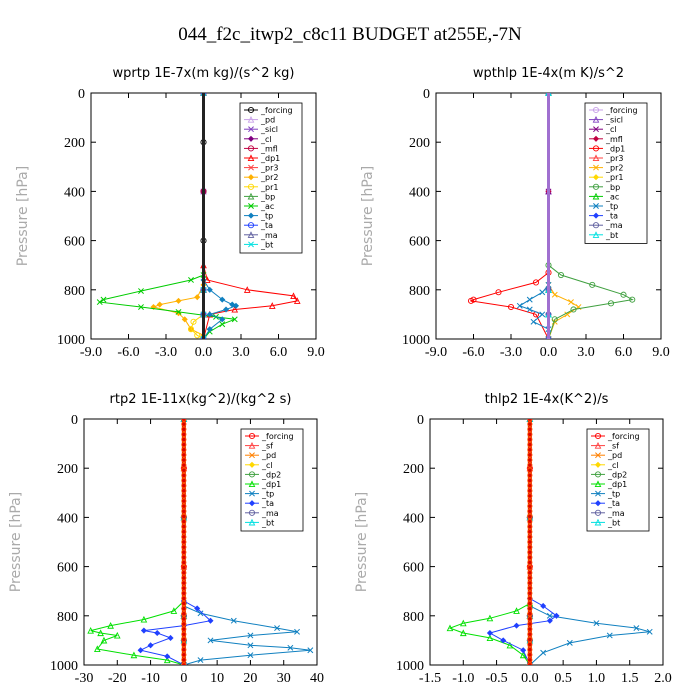 This screenshot has width=700, height=700. I want to click on chart-title: wprtp 1E-7x(m kg)/(s^2 kg), so click(204, 73).